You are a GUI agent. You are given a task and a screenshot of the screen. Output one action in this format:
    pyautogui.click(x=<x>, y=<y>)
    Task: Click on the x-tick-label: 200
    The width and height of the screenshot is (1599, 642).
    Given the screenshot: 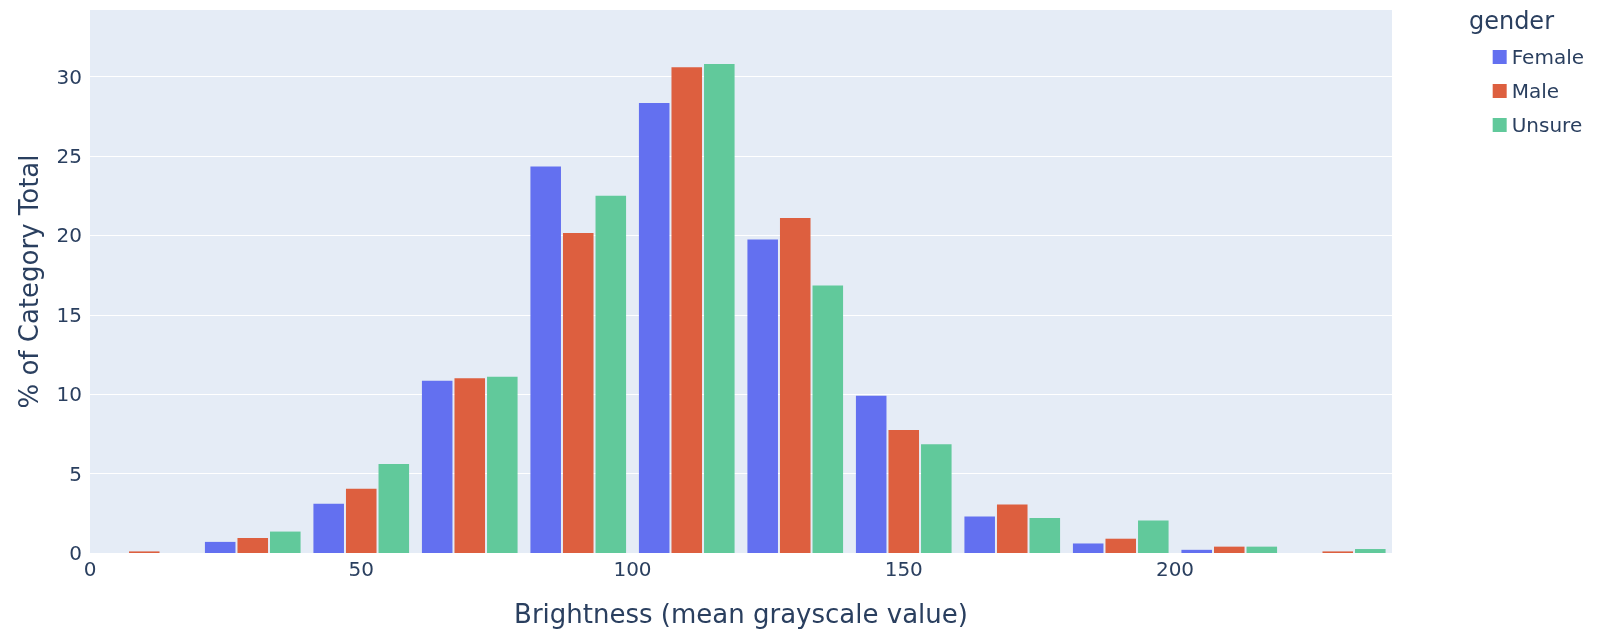 What is the action you would take?
    pyautogui.click(x=1175, y=569)
    